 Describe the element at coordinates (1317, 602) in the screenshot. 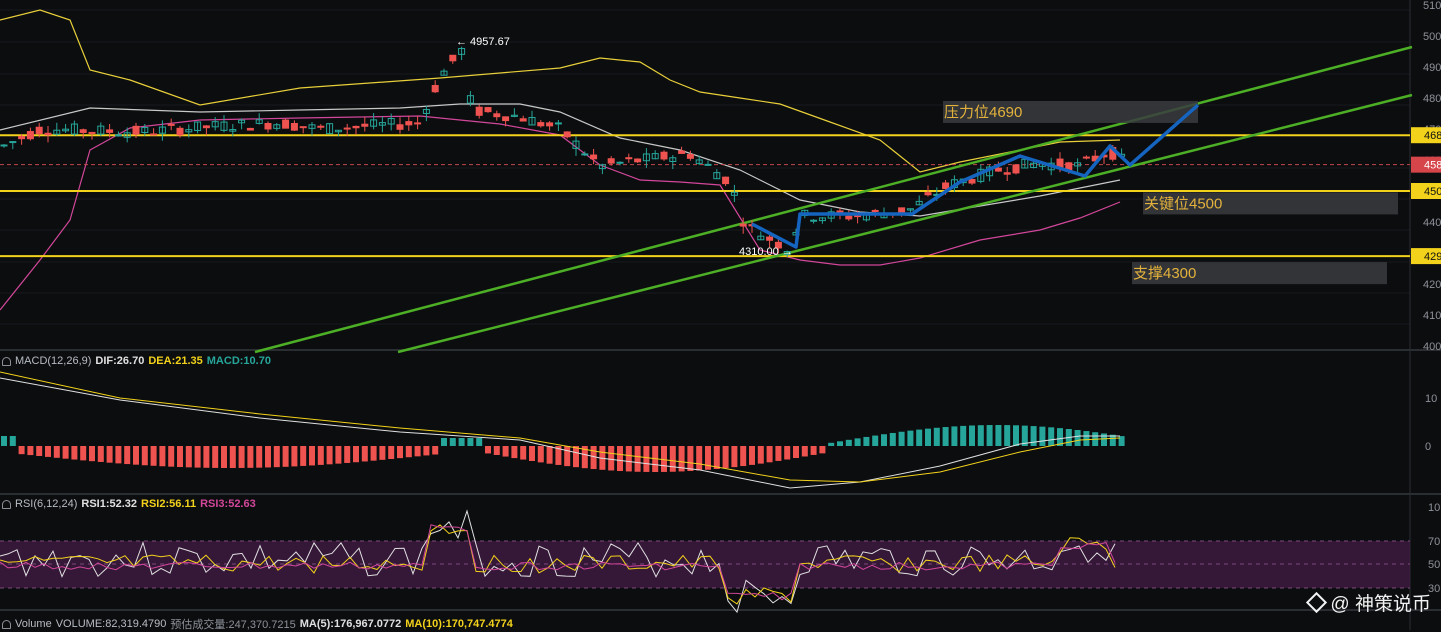

I see `logo-icon` at that location.